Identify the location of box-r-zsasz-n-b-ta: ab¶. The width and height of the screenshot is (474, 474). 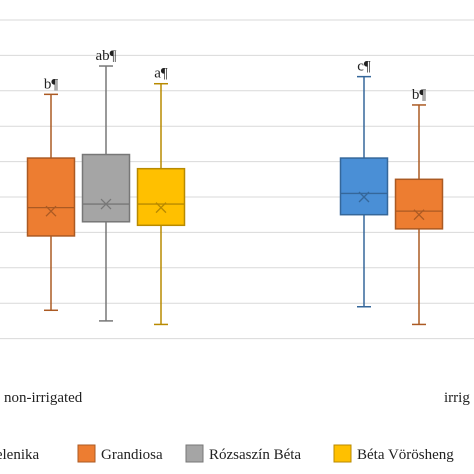
(106, 185).